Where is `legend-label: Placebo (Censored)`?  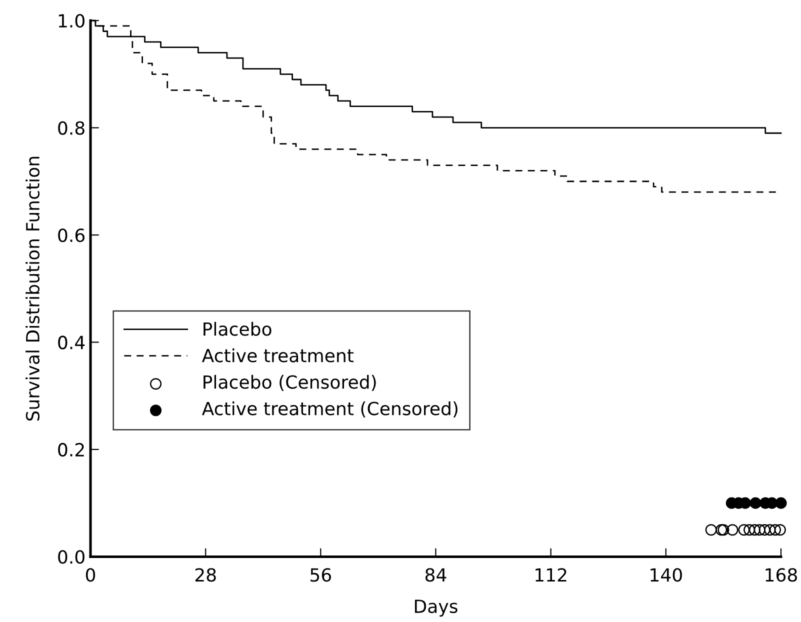
legend-label: Placebo (Censored) is located at coordinates (290, 382).